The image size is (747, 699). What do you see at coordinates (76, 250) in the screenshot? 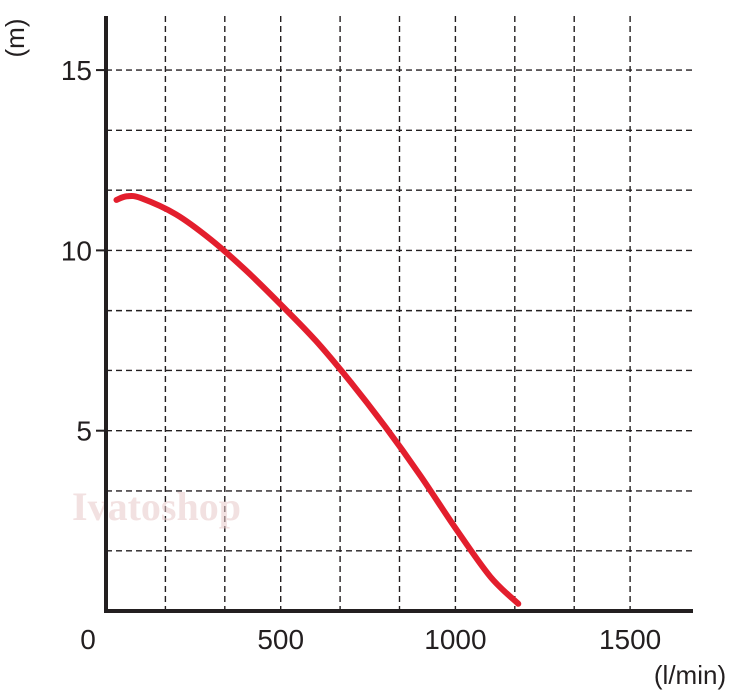
I see `y-tick-label: 10` at bounding box center [76, 250].